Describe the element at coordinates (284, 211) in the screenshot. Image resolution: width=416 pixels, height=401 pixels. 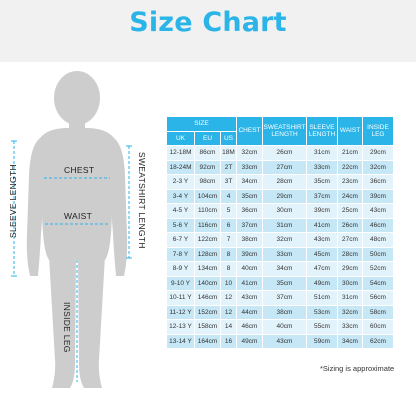
I see `sweatshirt-length-cell: 30cm` at that location.